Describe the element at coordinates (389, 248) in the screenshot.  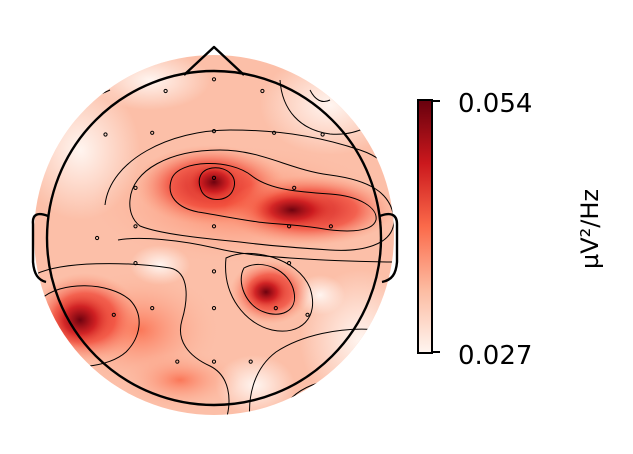
I see `right-ear` at that location.